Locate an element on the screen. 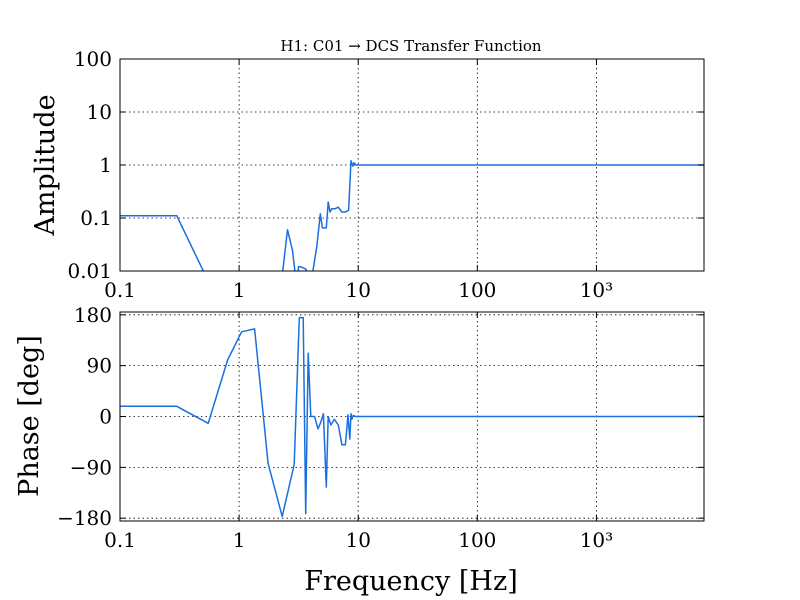 This screenshot has height=600, width=800. amplitude-x-tick-label: 0.1 is located at coordinates (120, 290).